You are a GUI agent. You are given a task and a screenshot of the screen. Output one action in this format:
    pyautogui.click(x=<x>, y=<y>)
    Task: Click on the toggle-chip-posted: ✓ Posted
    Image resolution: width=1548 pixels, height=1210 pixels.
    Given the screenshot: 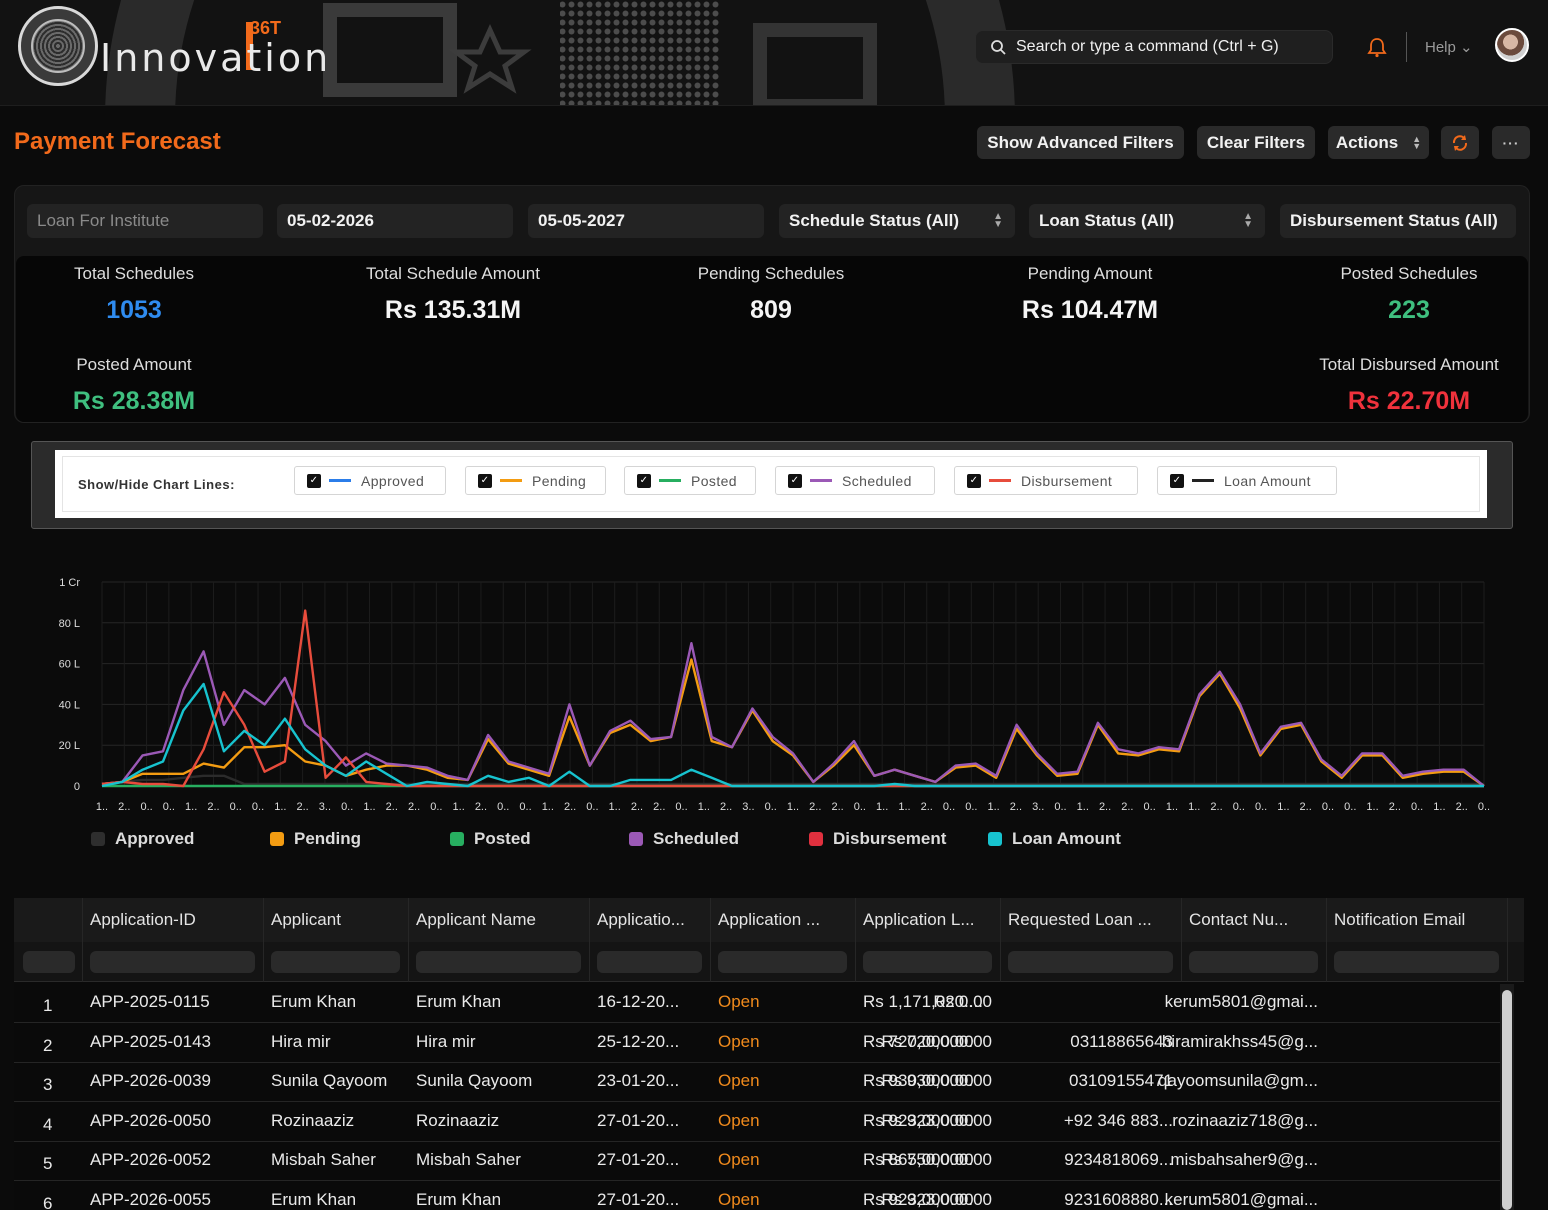 What is the action you would take?
    pyautogui.click(x=690, y=480)
    